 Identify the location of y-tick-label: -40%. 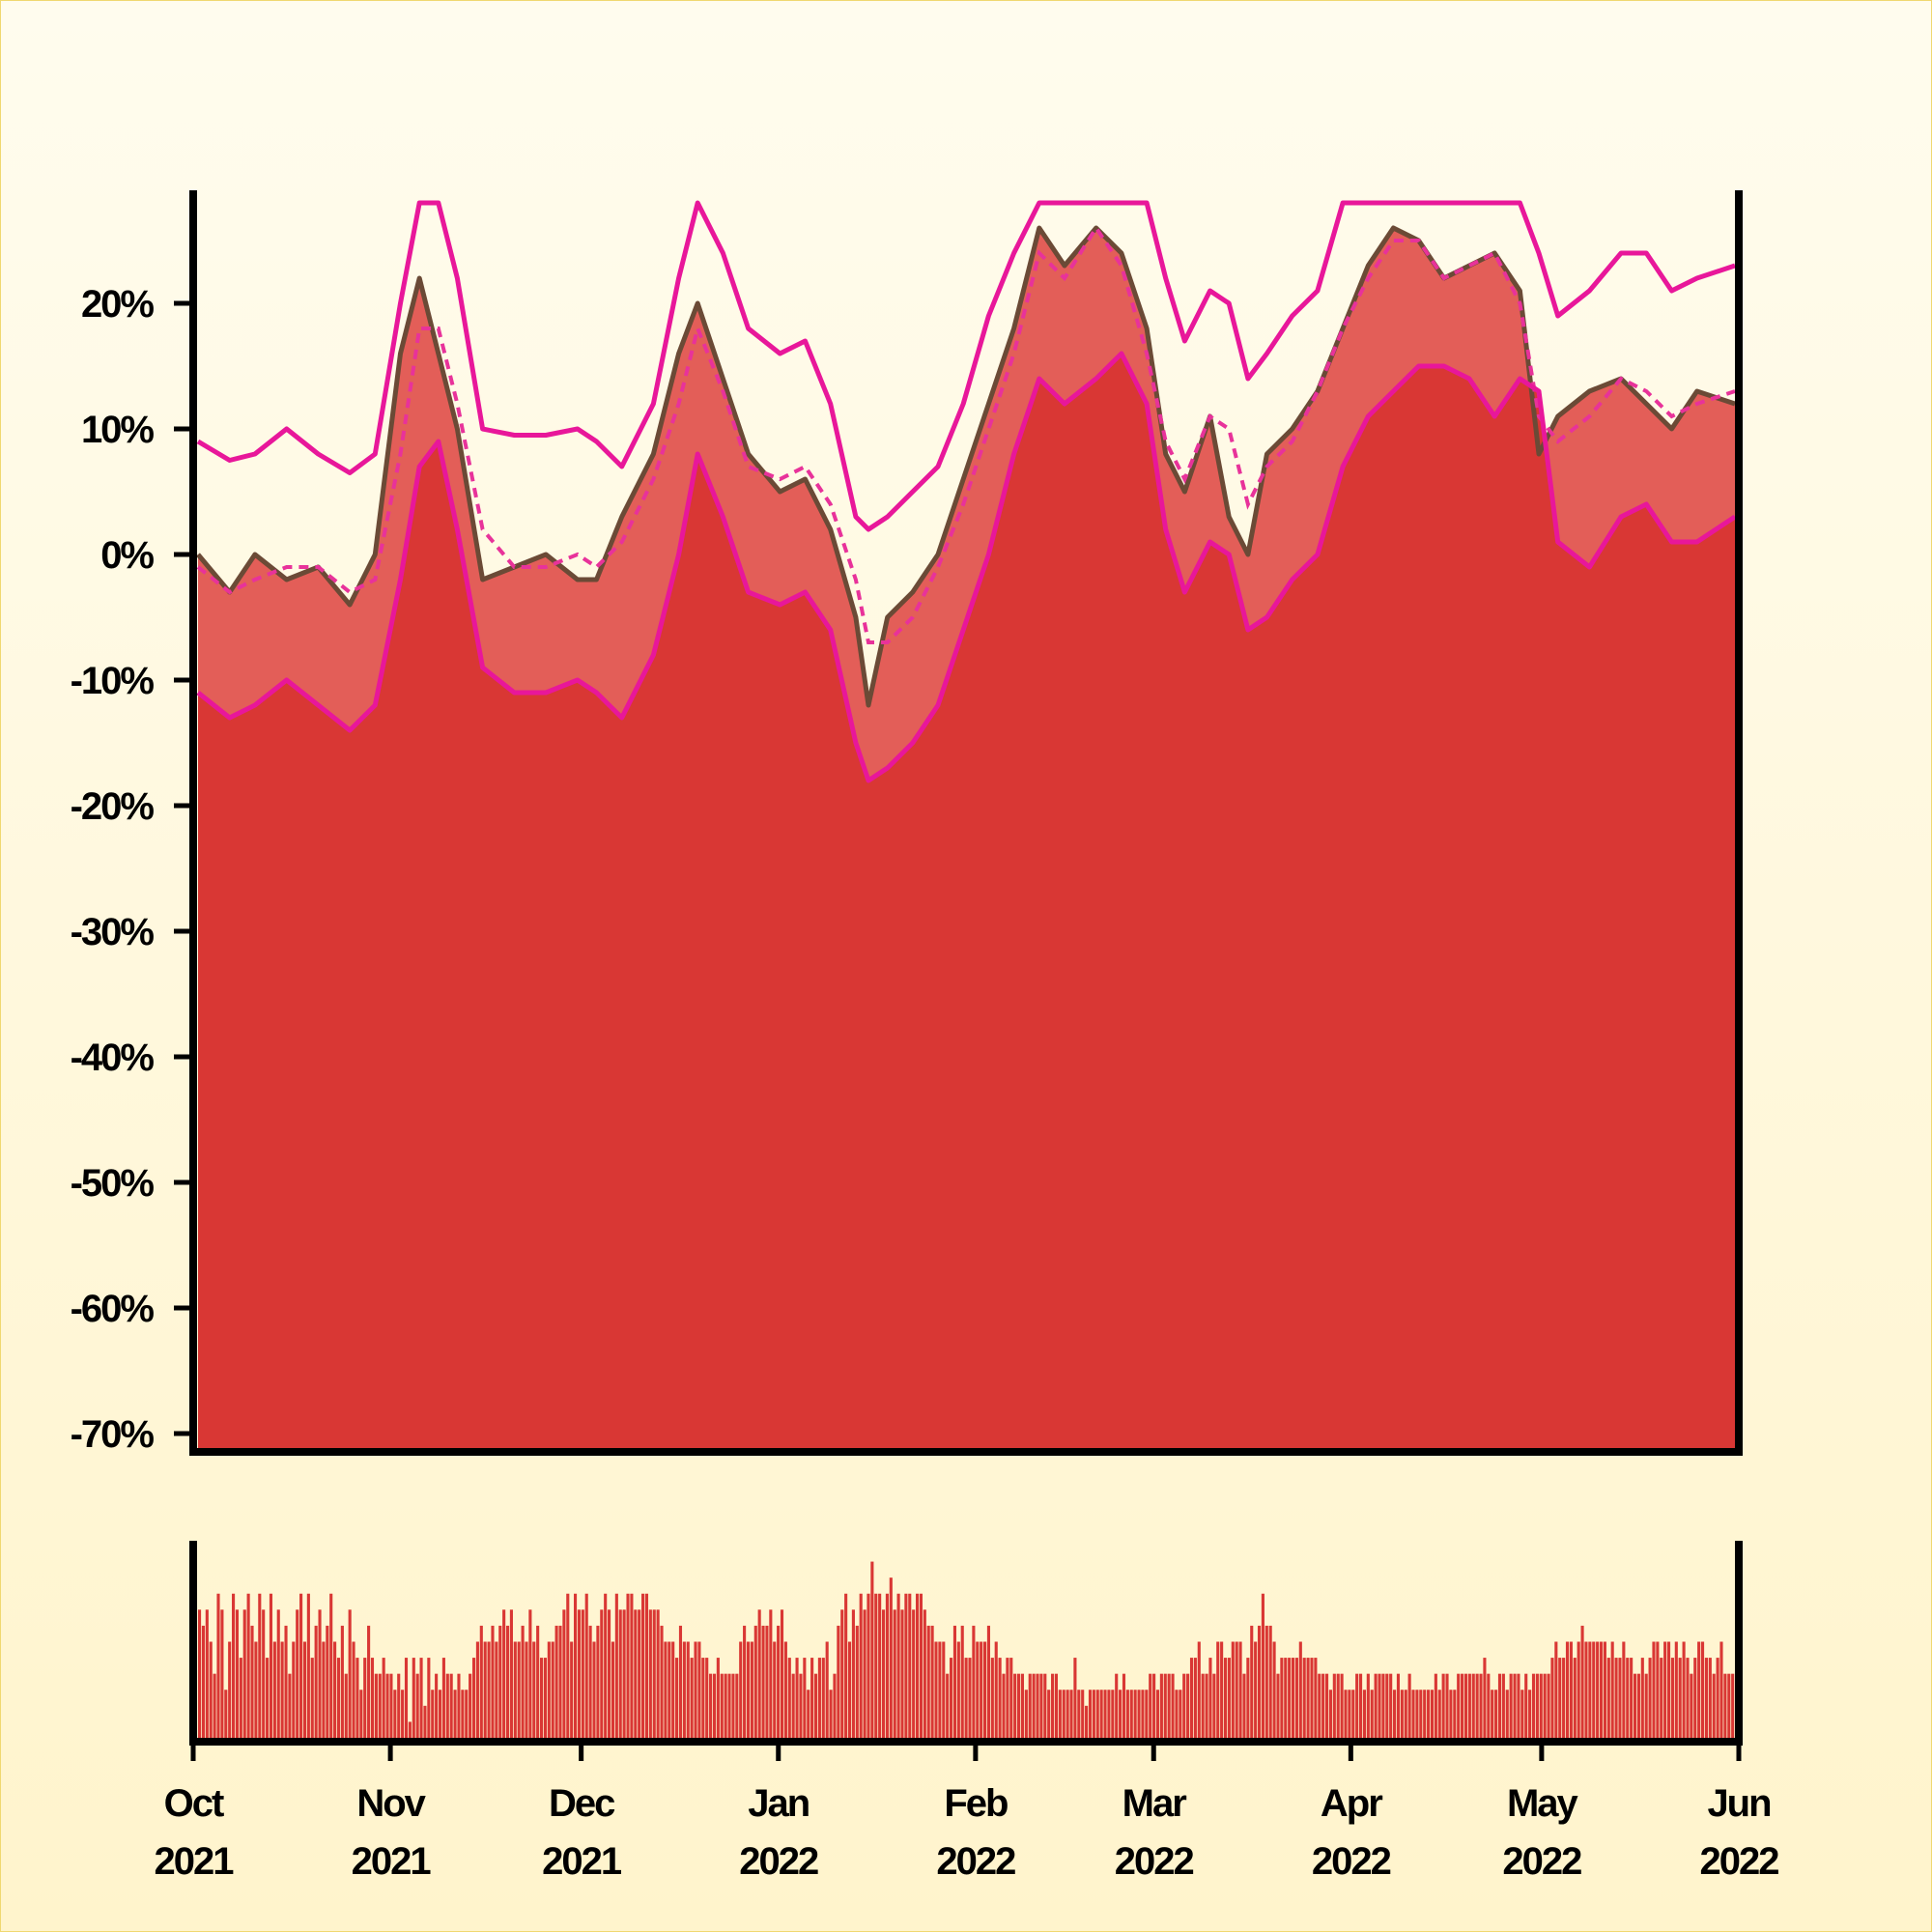
(113, 1058).